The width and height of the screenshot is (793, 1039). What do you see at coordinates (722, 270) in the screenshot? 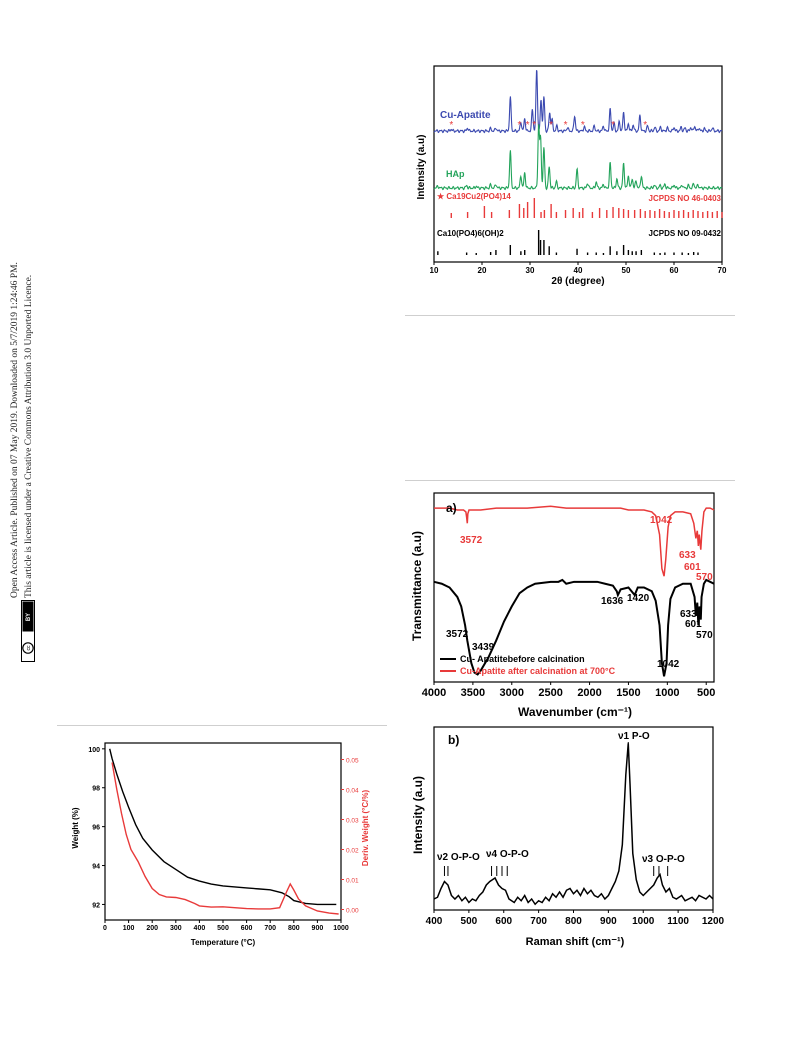
I see `xrd-x-tick-label: 70` at bounding box center [722, 270].